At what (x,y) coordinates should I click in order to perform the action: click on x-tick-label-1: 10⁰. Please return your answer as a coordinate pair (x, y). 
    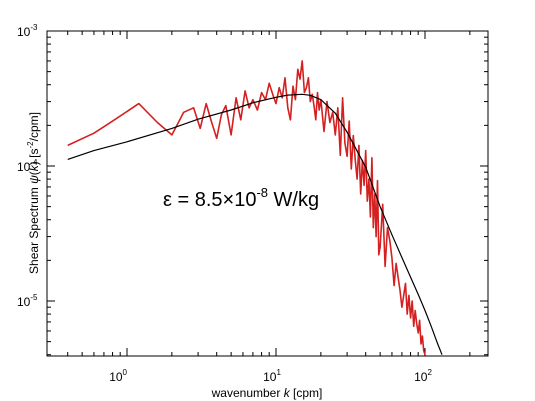
    Looking at the image, I should click on (118, 376).